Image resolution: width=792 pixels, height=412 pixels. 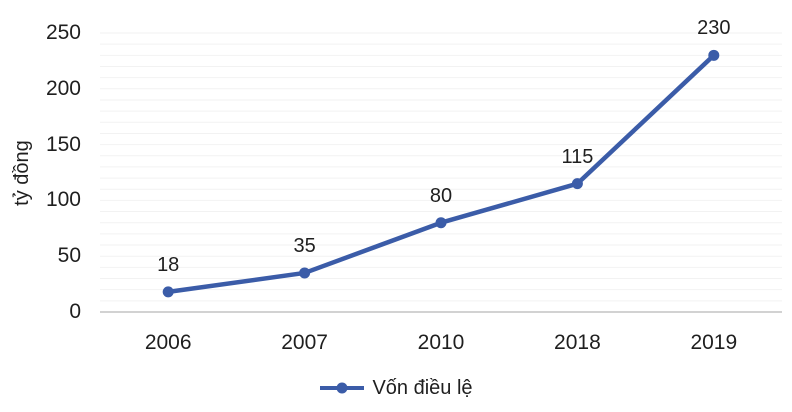 I want to click on legend-line-marker-icon, so click(x=342, y=388).